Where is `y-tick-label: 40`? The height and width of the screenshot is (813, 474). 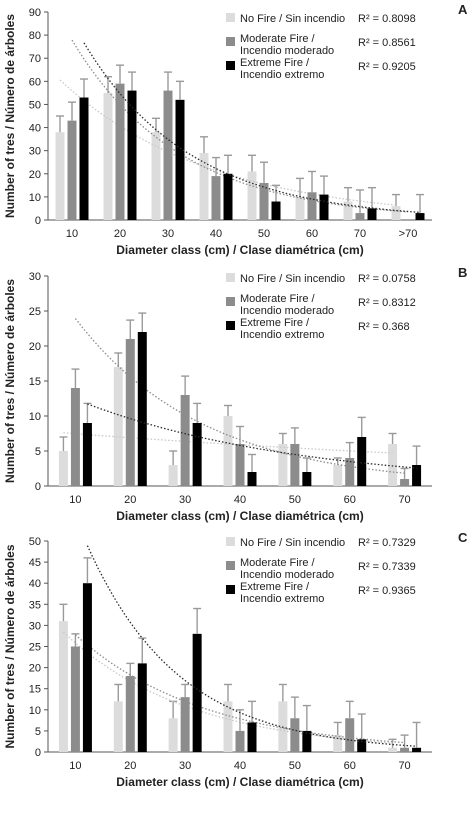 y-tick-label: 40 is located at coordinates (35, 129).